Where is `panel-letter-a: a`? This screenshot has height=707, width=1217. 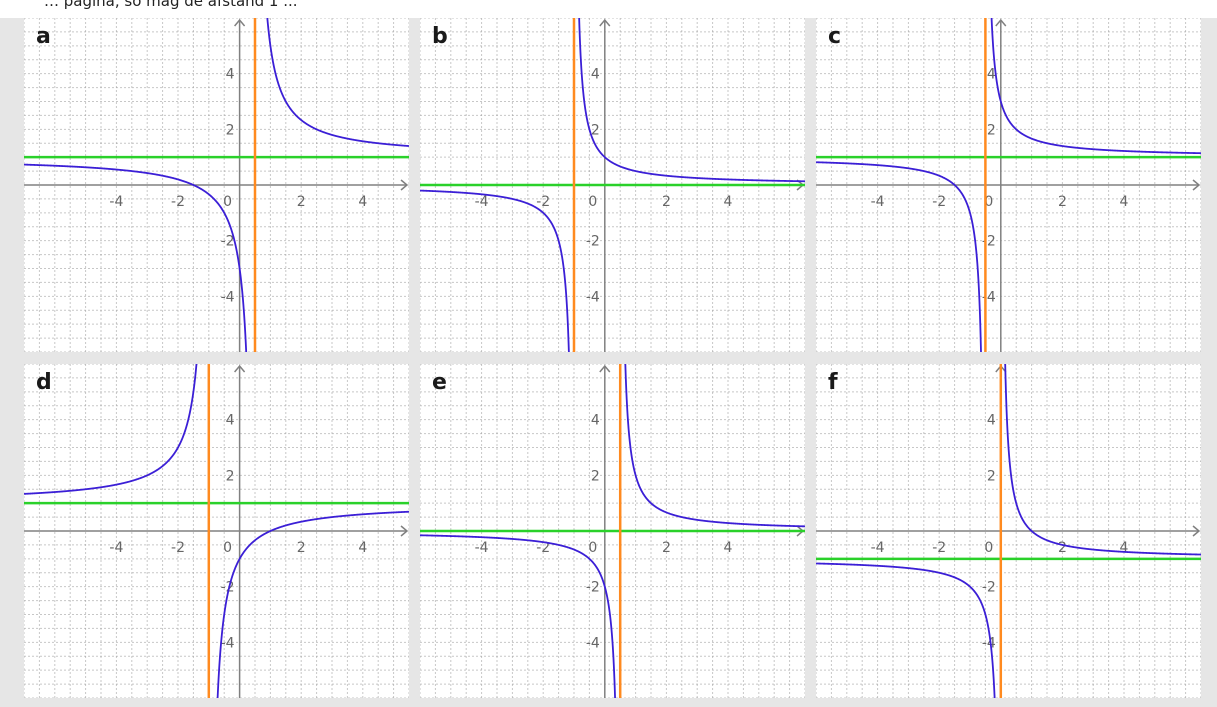 panel-letter-a: a is located at coordinates (43, 36).